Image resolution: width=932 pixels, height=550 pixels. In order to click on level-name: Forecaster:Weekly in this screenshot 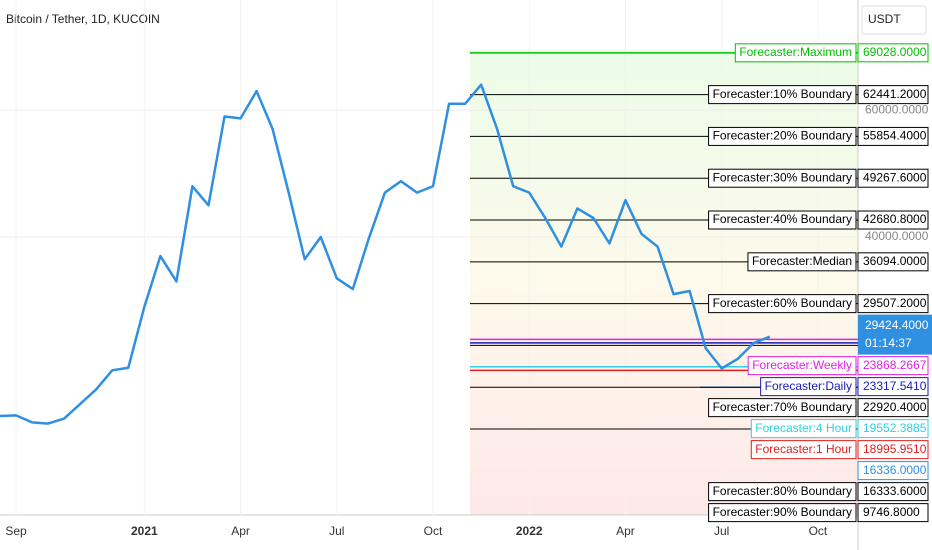, I will do `click(802, 365)`.